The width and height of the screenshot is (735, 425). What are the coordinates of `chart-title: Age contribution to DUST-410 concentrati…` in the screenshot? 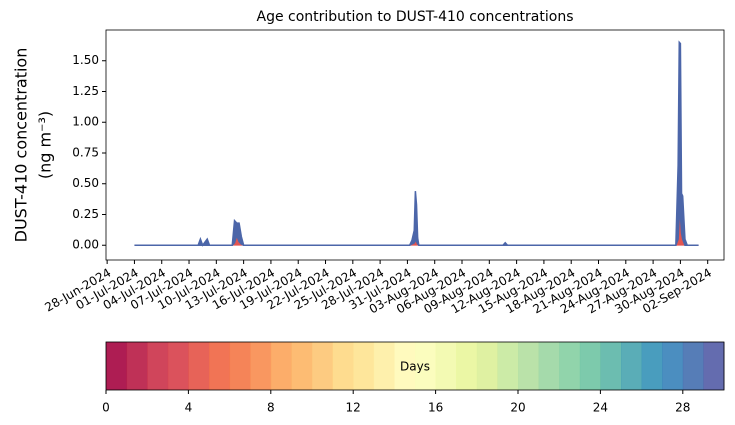 It's located at (415, 17).